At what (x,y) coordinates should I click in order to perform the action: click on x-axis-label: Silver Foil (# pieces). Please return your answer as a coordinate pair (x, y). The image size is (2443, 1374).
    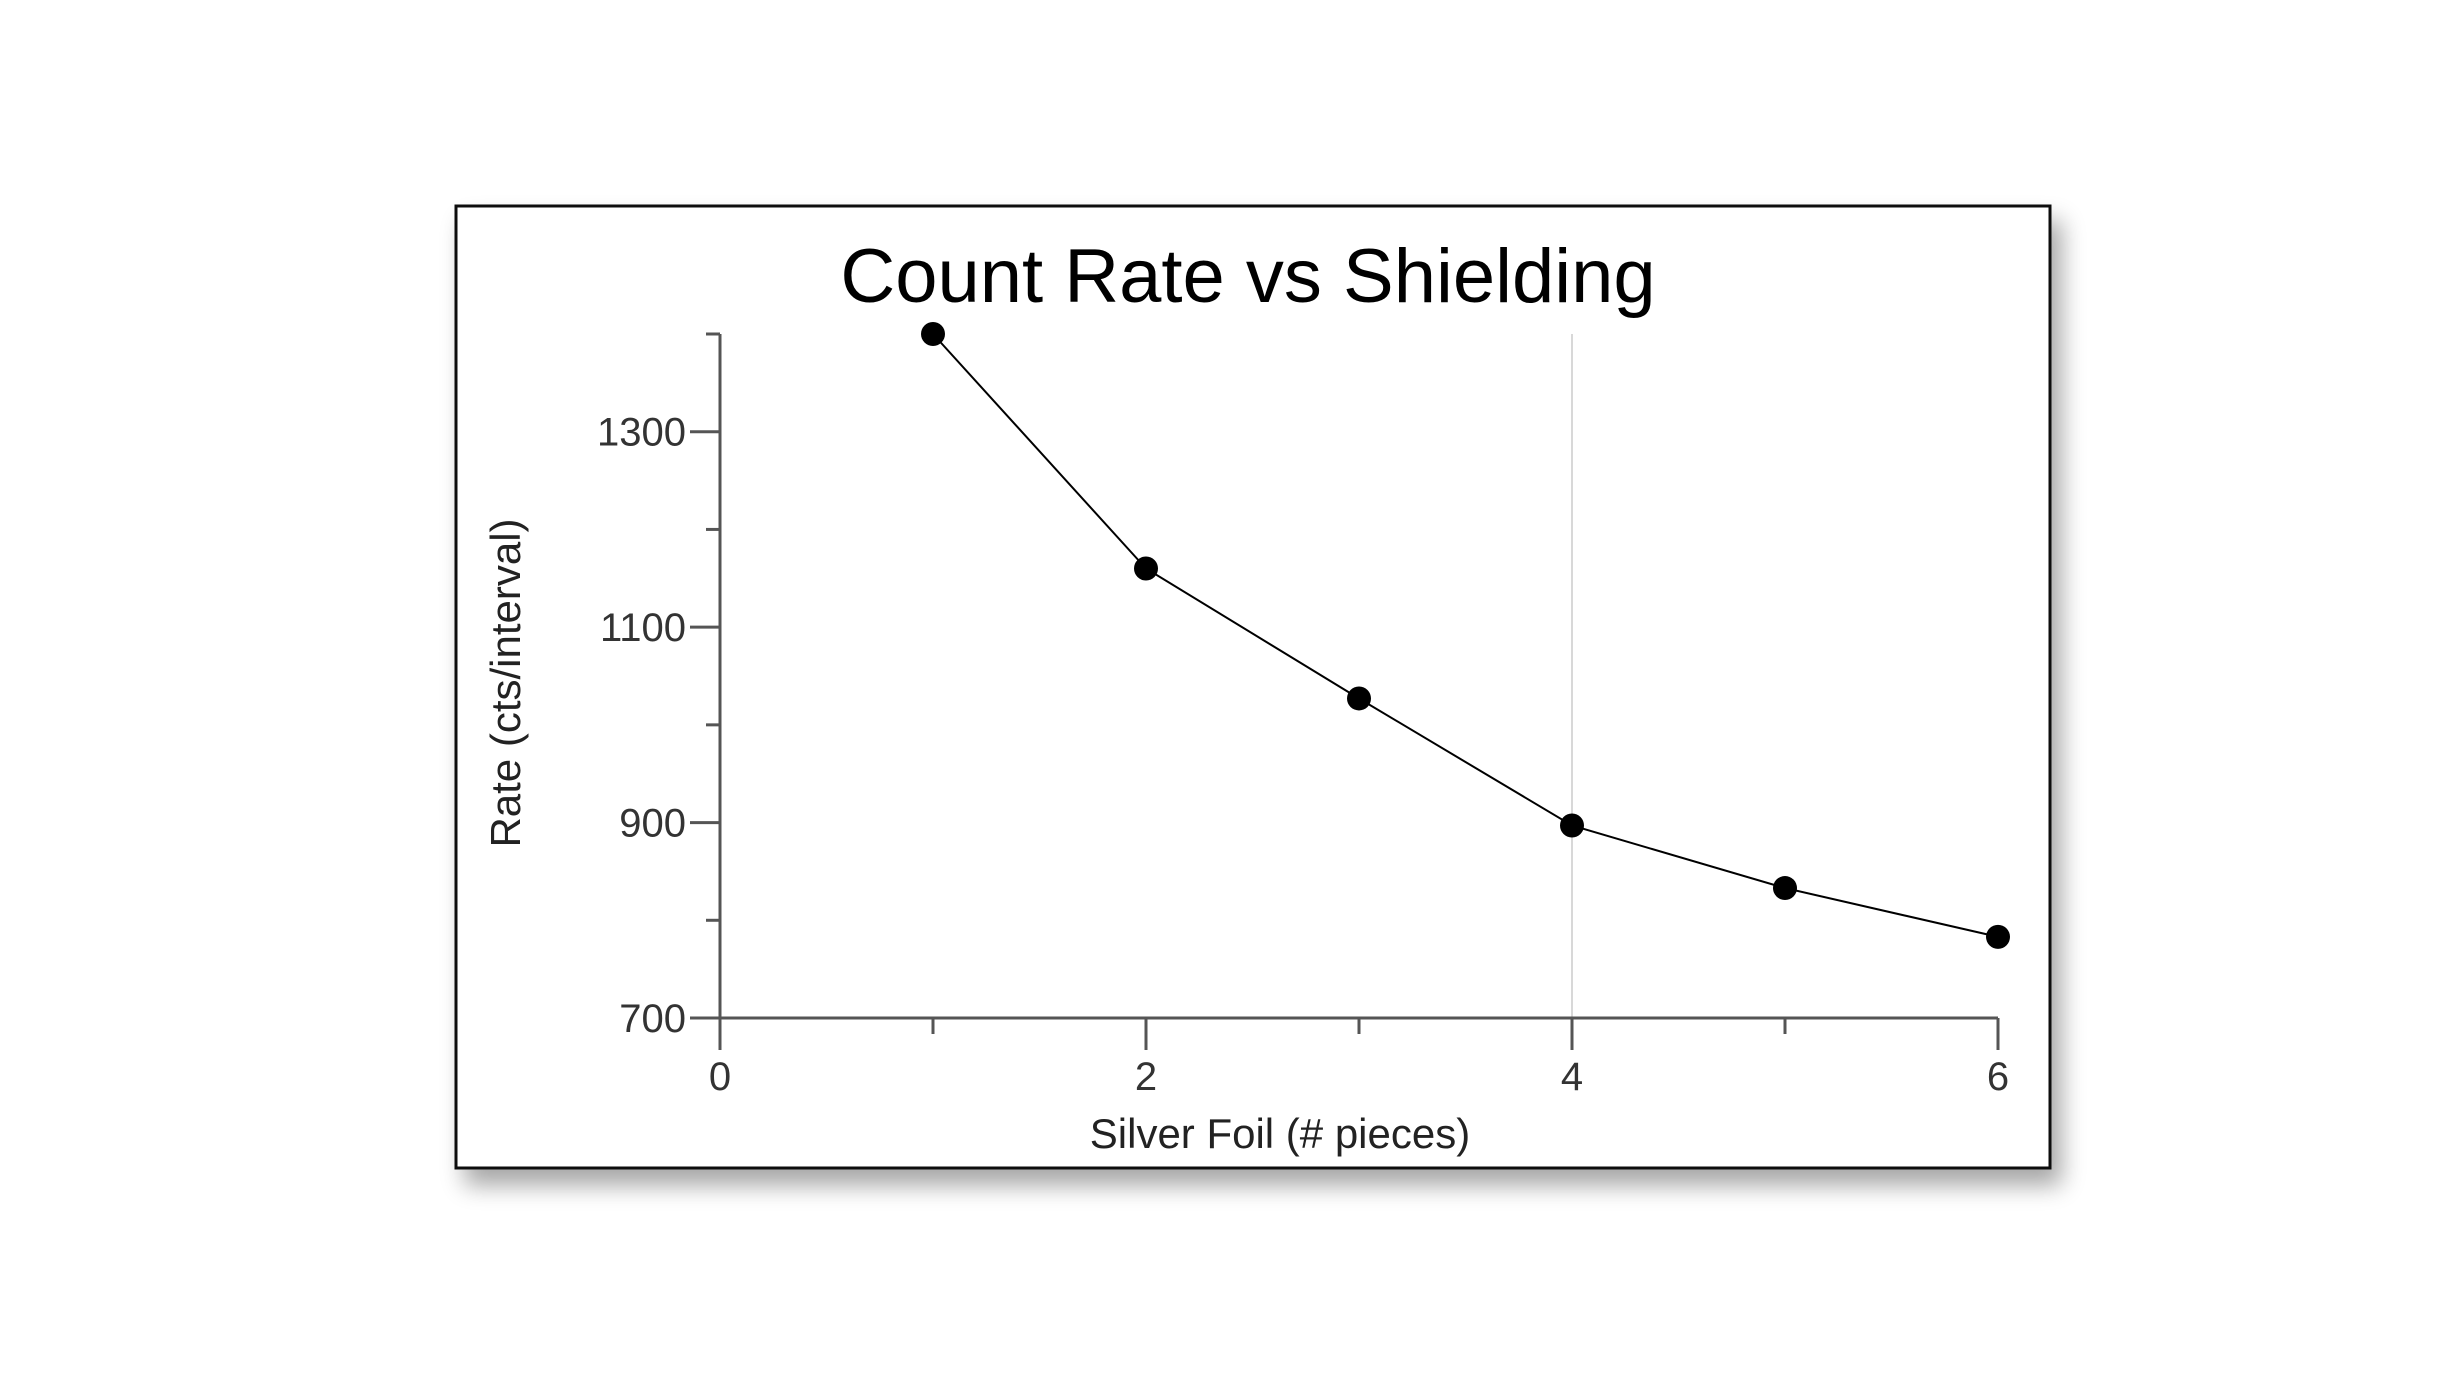
    Looking at the image, I should click on (1280, 1133).